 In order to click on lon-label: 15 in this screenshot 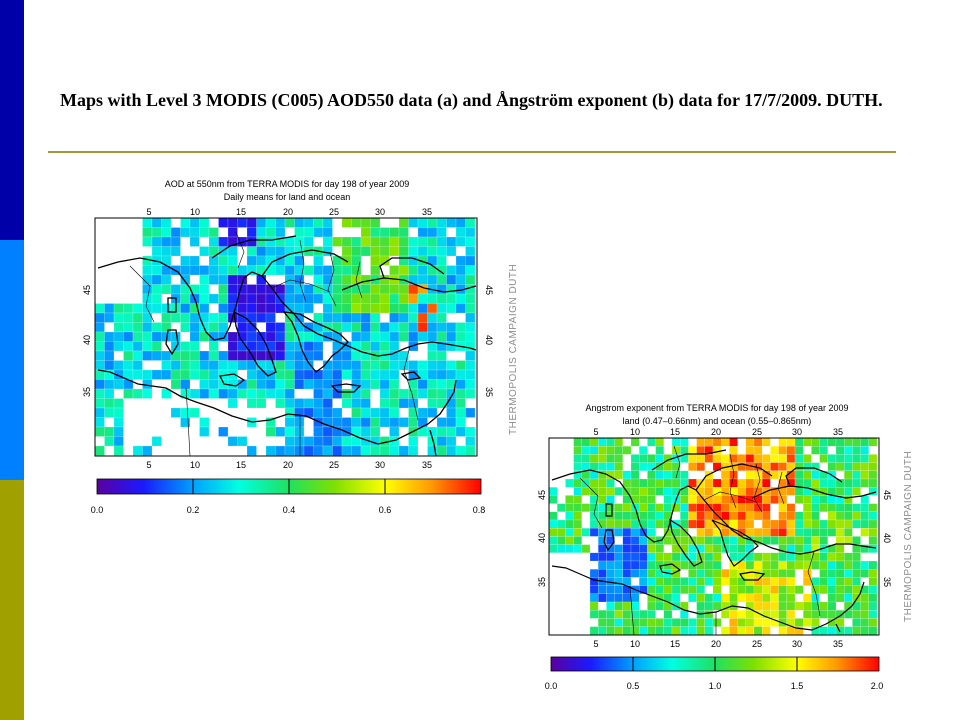, I will do `click(241, 465)`.